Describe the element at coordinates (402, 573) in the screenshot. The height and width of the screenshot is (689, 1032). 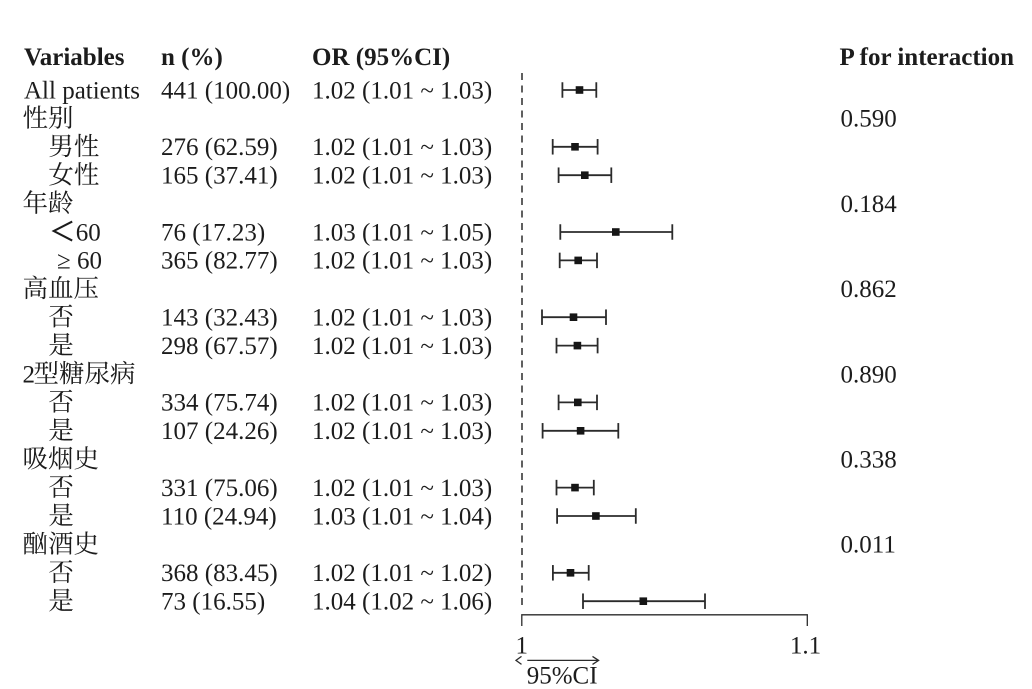
I see `svg-text: 1.02 (1.01 ~ 1.02)` at that location.